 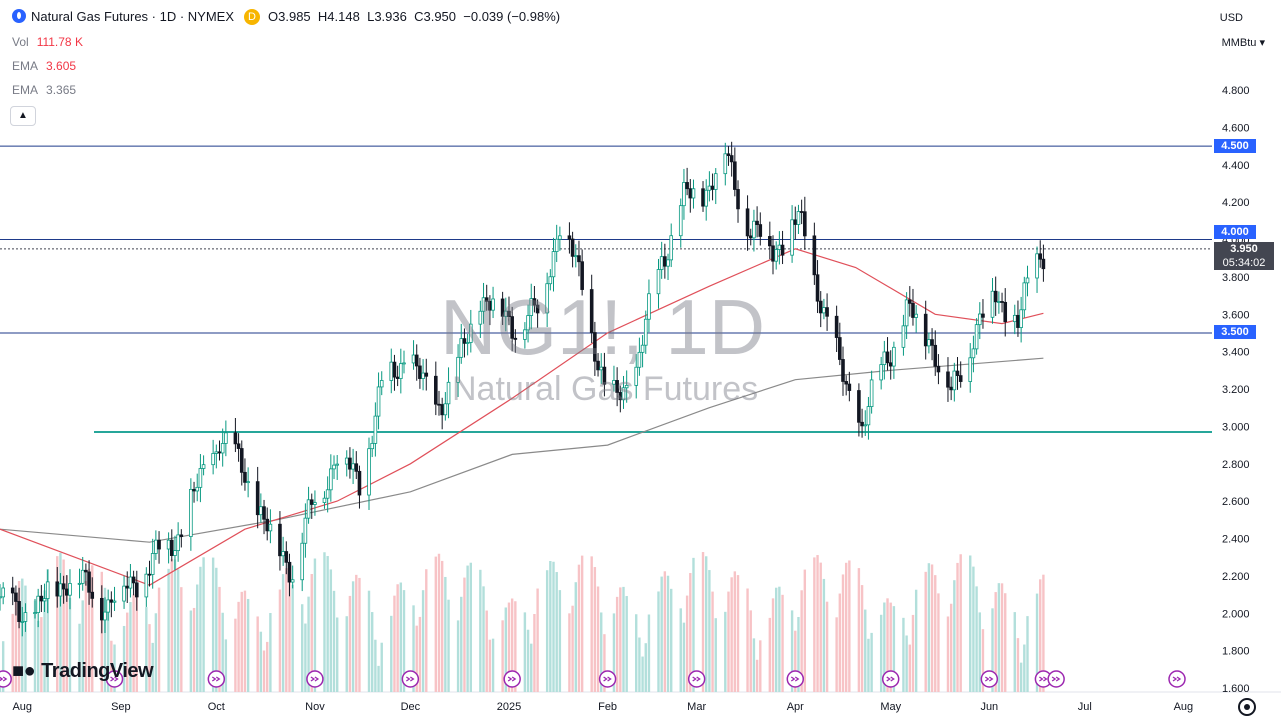 What do you see at coordinates (252, 17) in the screenshot?
I see `market-status-badge: D` at bounding box center [252, 17].